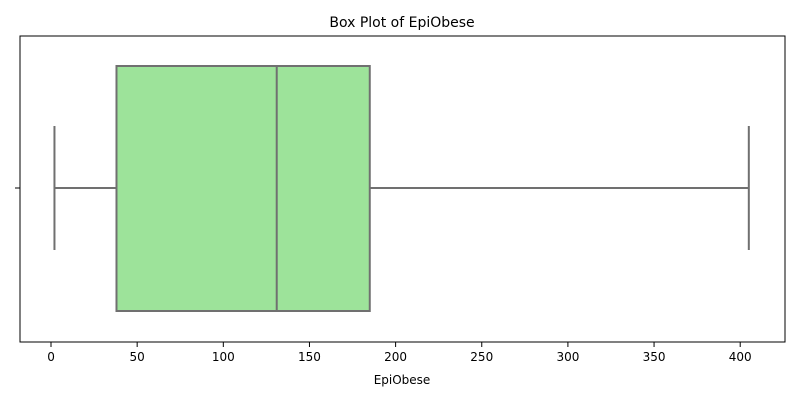 This screenshot has width=800, height=400. I want to click on x-tick-label: 250, so click(481, 357).